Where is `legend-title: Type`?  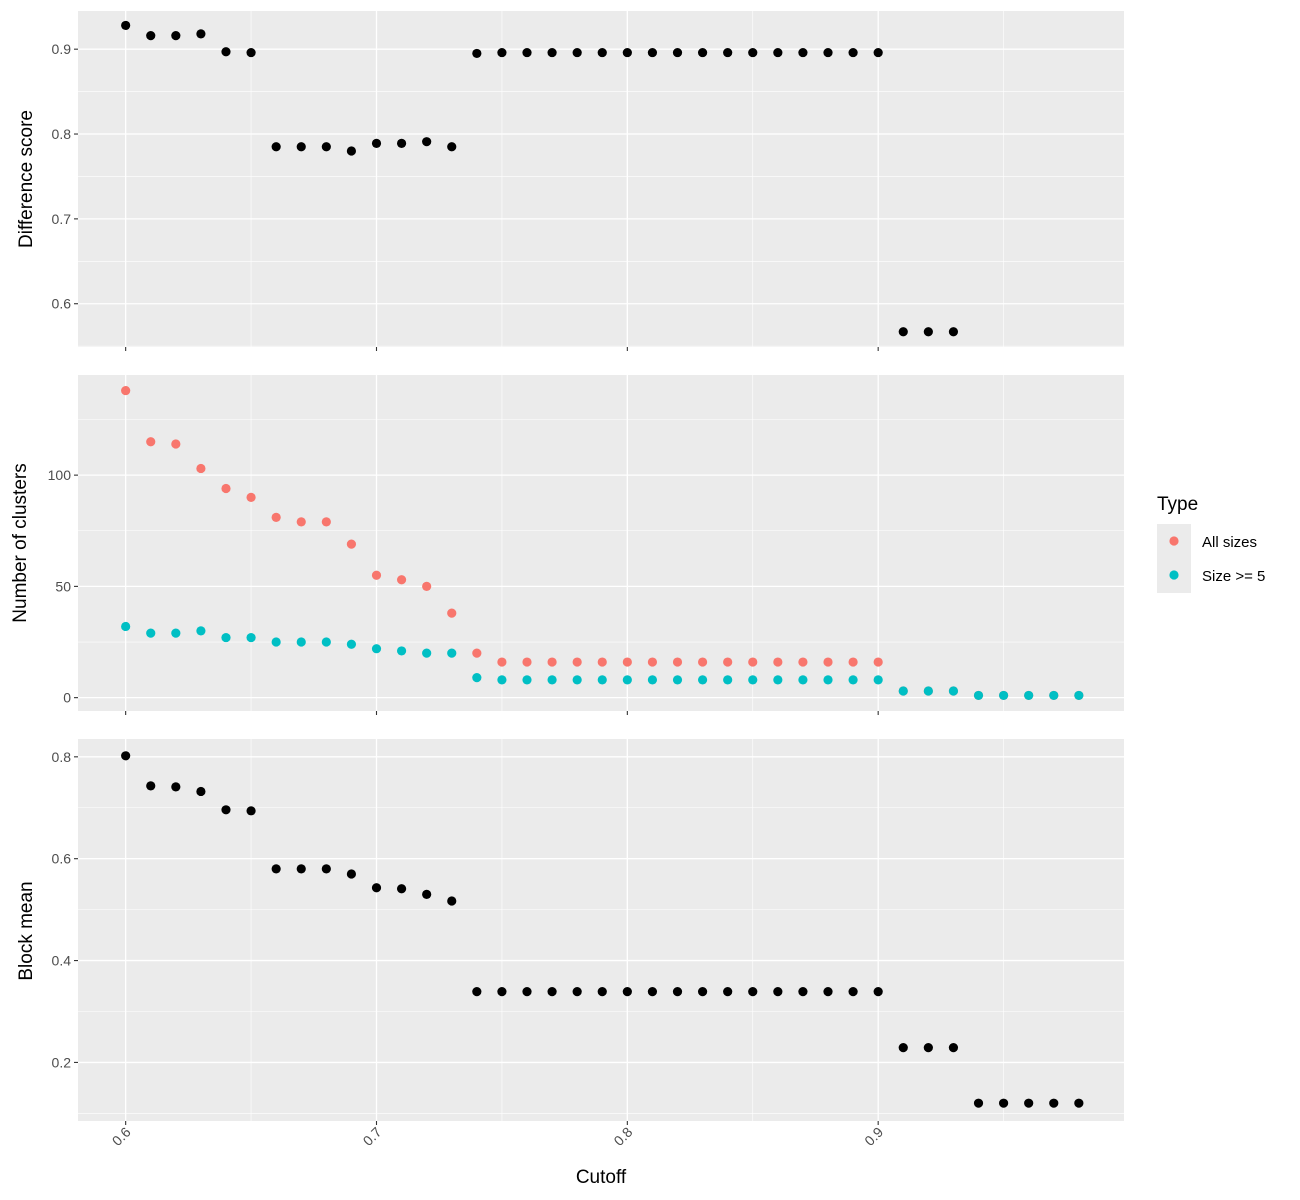
legend-title: Type is located at coordinates (1177, 504).